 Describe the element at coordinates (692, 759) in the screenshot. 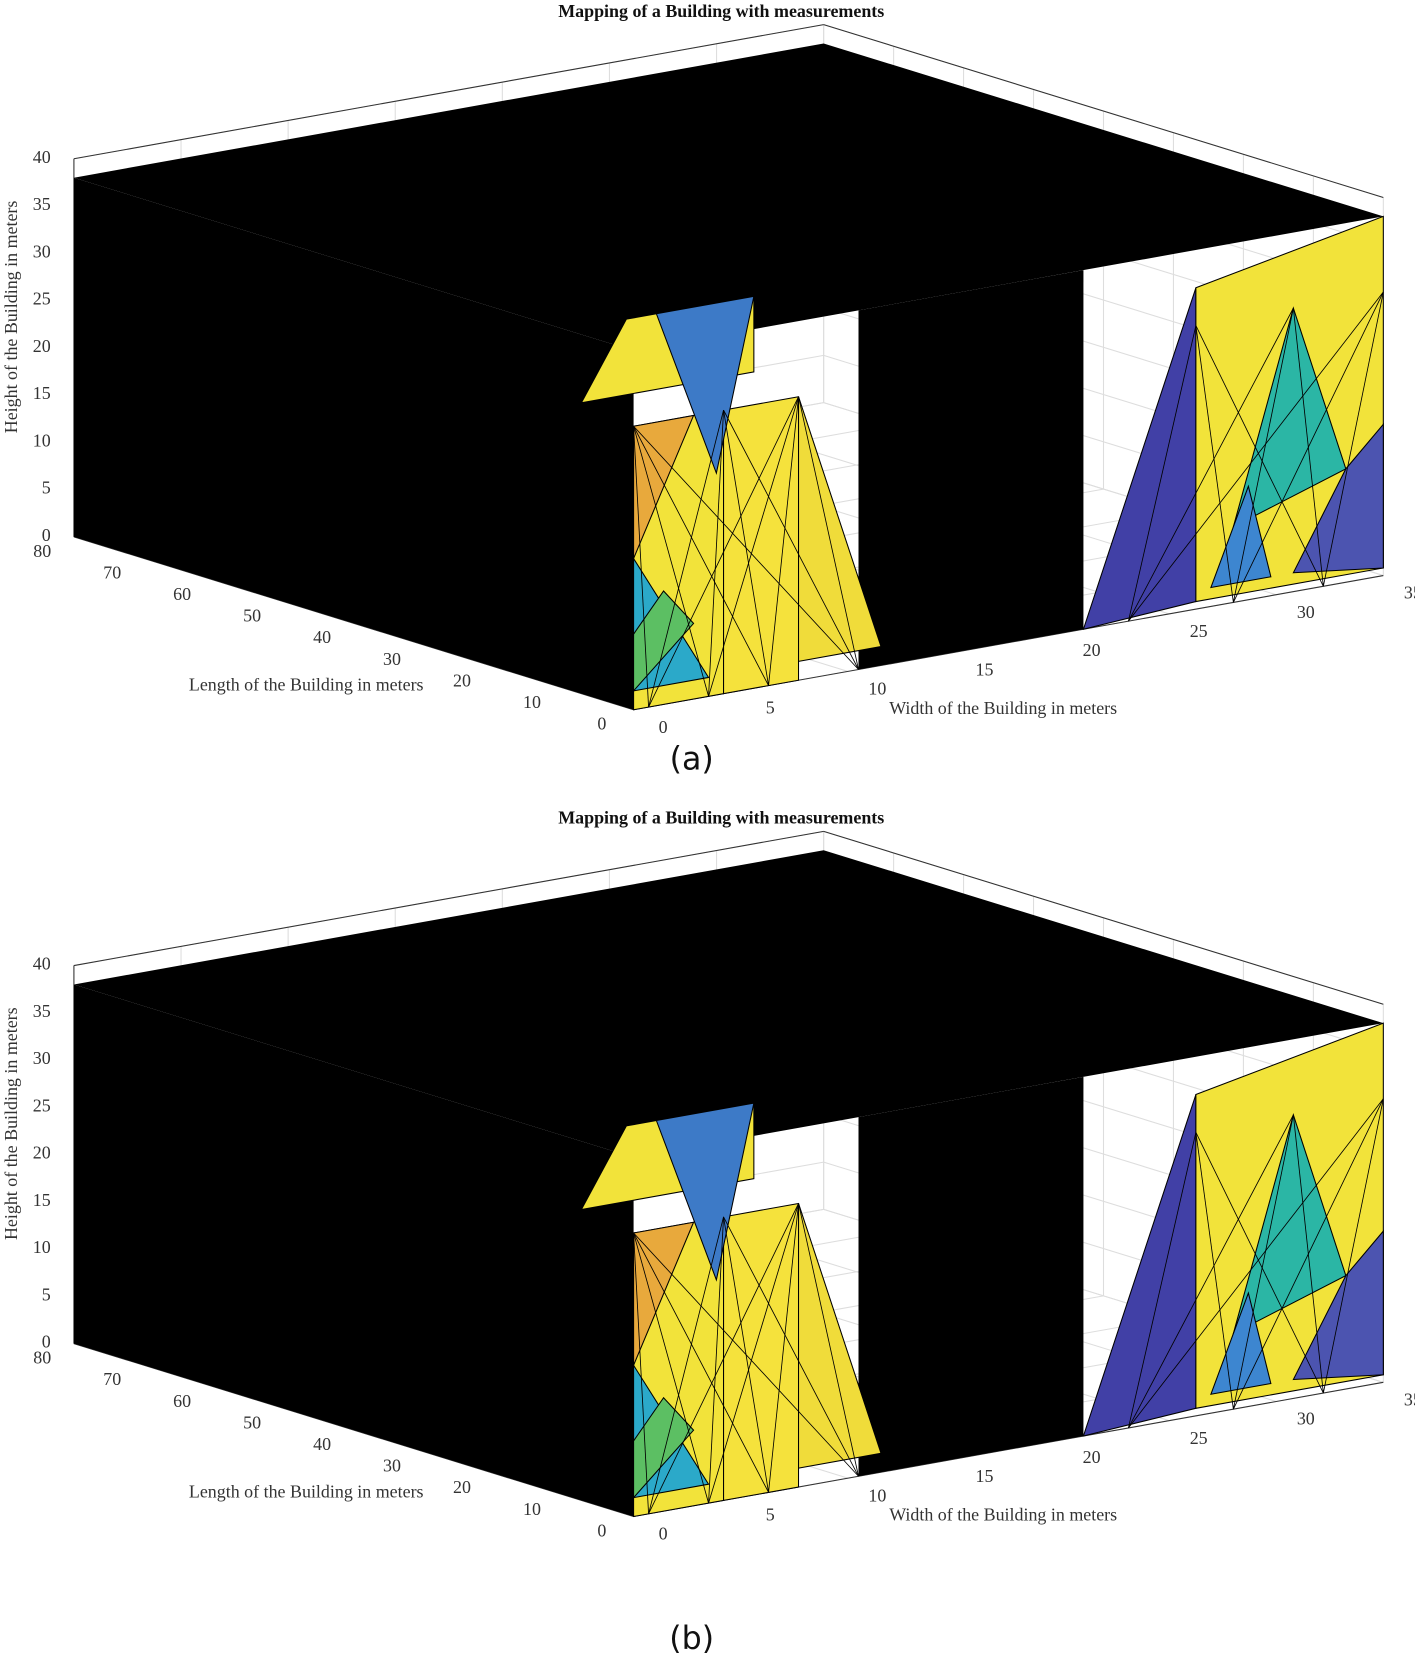

I see `panel-caption: (a)` at that location.